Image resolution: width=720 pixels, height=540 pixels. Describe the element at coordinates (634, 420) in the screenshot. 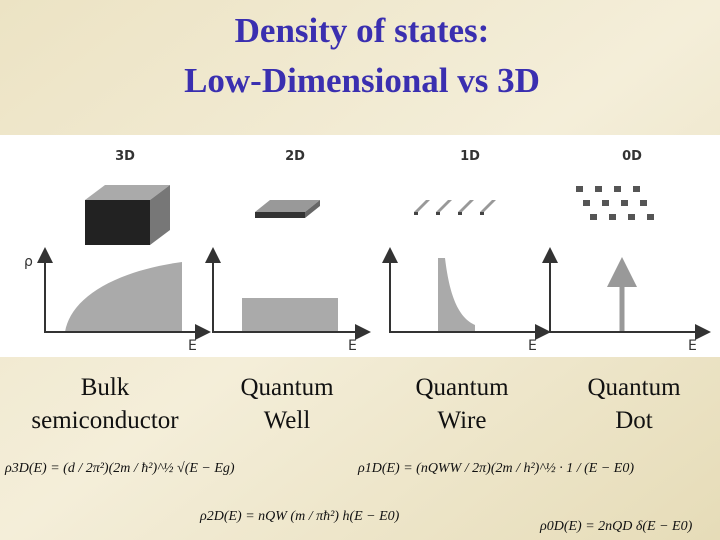

I see `caption: Dot` at that location.